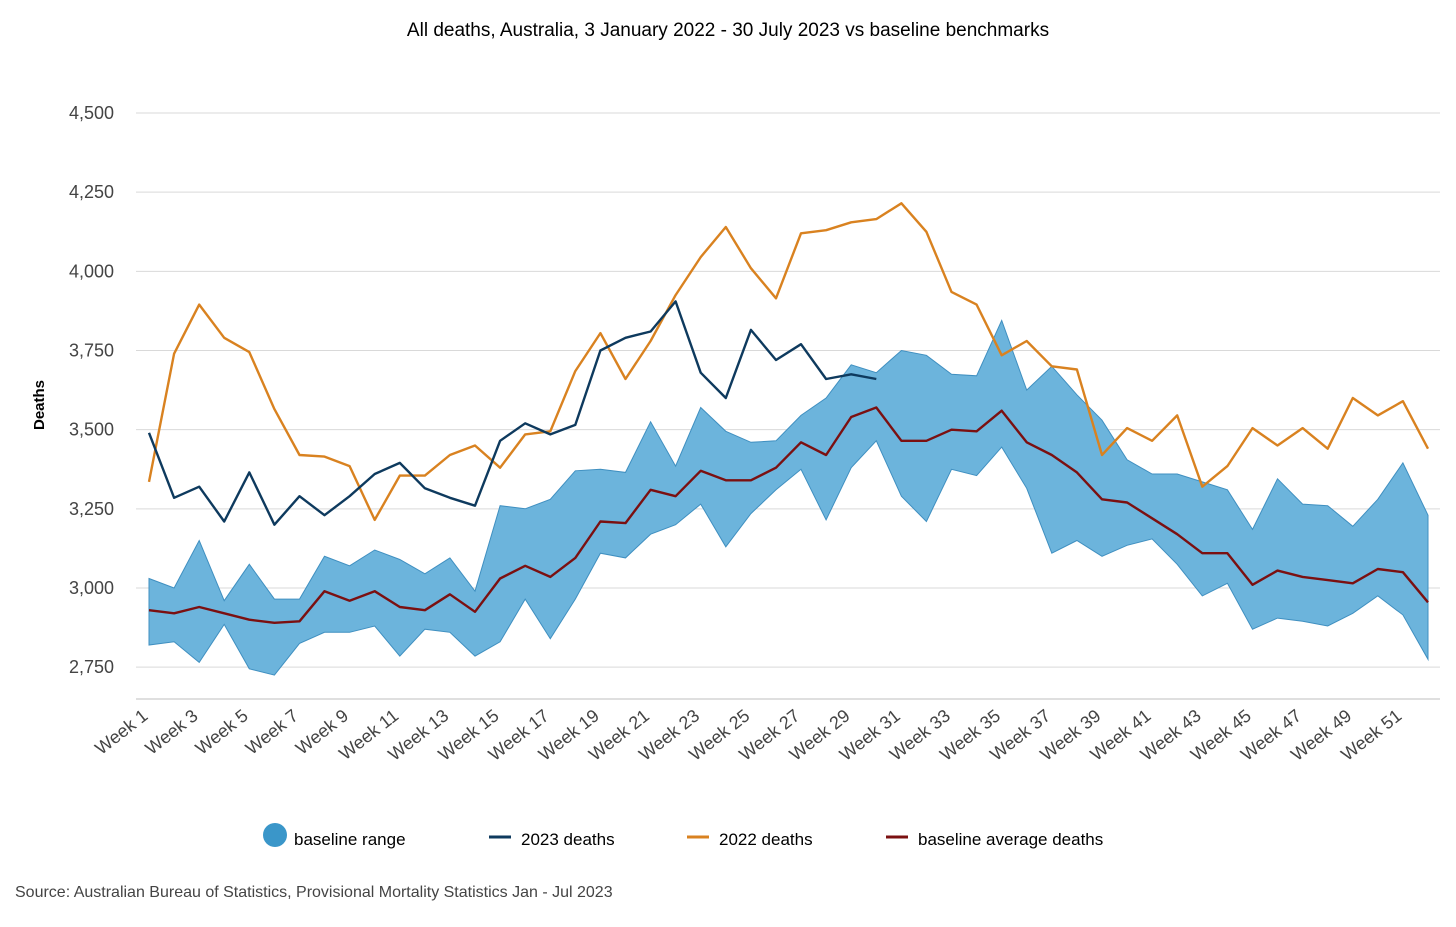 The image size is (1456, 927). What do you see at coordinates (121, 731) in the screenshot?
I see `x-tick-label: Week 1` at bounding box center [121, 731].